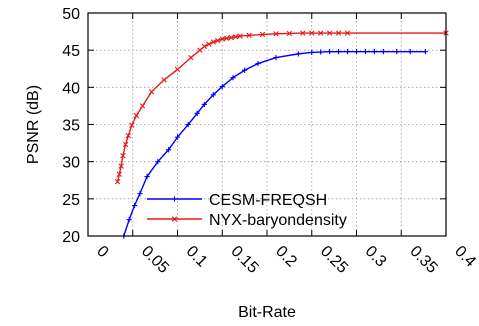  Describe the element at coordinates (71, 51) in the screenshot. I see `y-tick-label: 45` at that location.